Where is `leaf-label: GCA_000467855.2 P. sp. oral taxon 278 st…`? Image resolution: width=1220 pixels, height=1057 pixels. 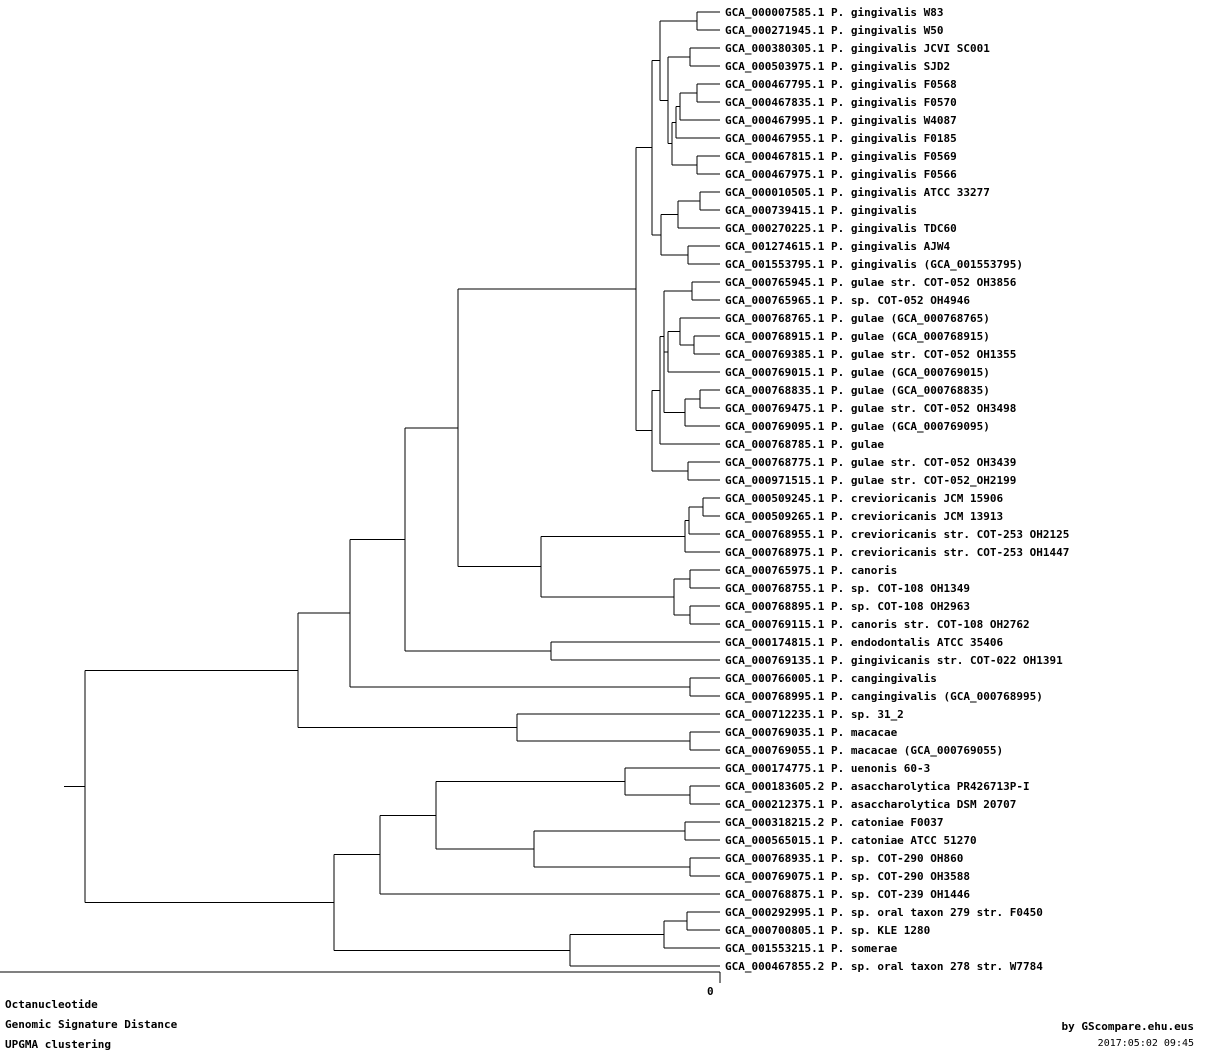 leaf-label: GCA_000467855.2 P. sp. oral taxon 278 st… is located at coordinates (884, 966).